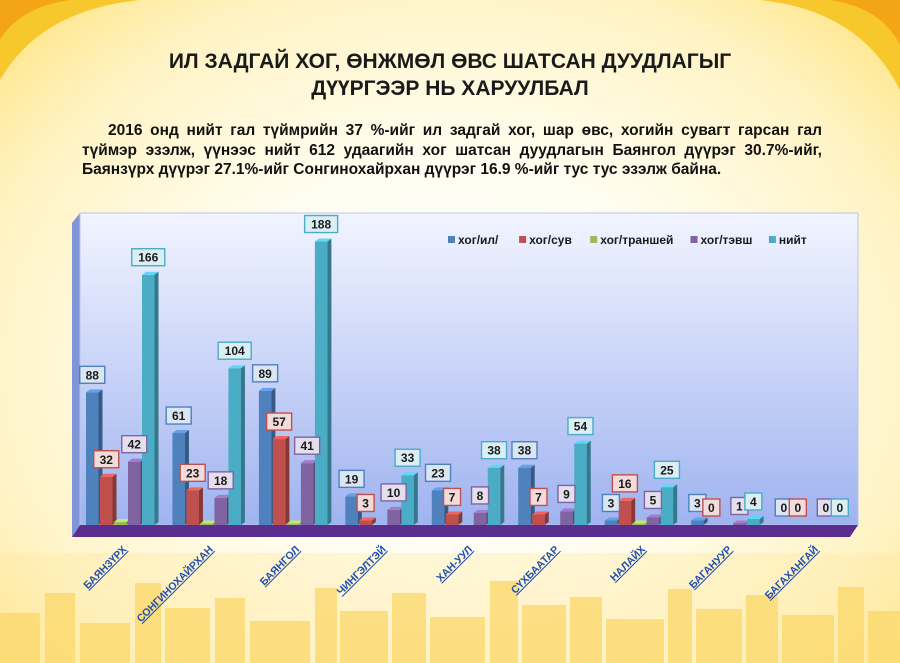 Image resolution: width=900 pixels, height=663 pixels. What do you see at coordinates (107, 460) in the screenshot?
I see `data-label: 32` at bounding box center [107, 460].